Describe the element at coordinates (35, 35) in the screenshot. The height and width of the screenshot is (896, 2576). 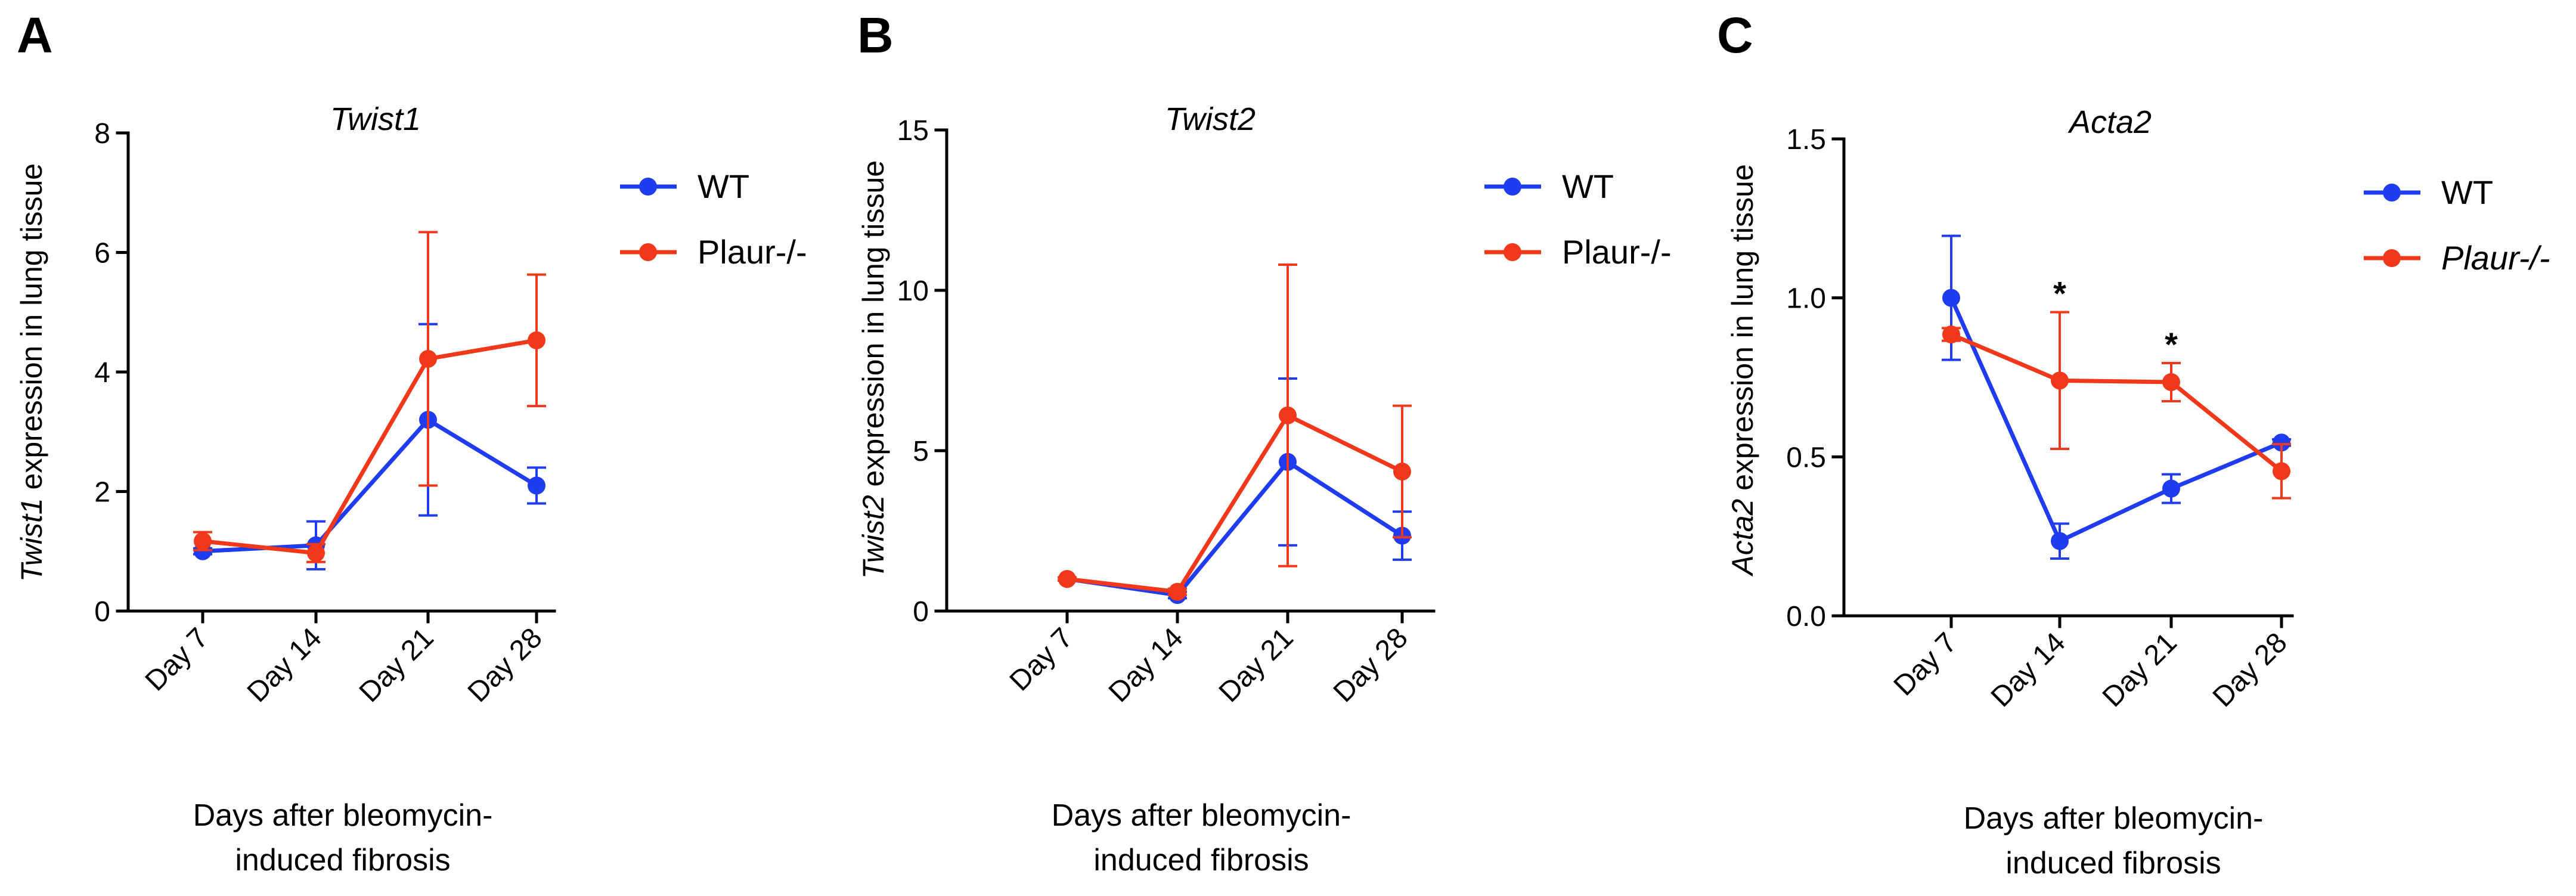
I see `panel-letter: A` at that location.